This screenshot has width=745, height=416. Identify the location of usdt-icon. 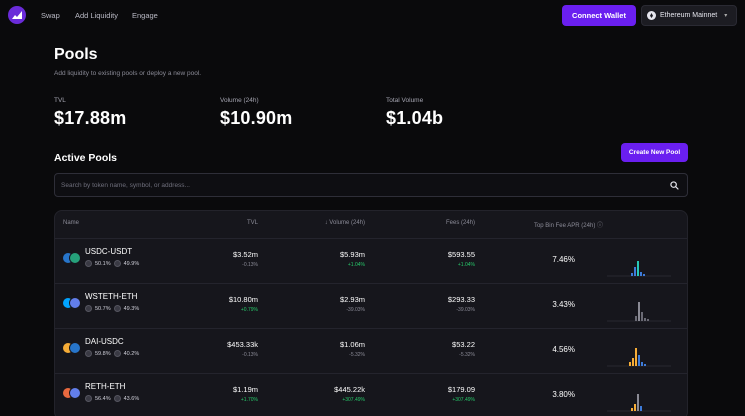
(75, 258).